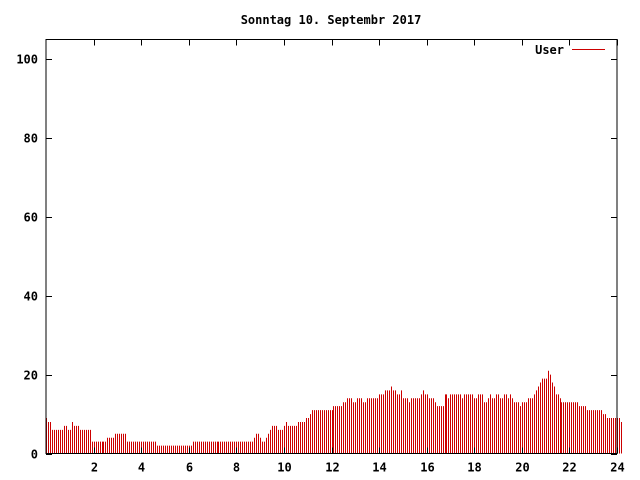 This screenshot has height=480, width=640. I want to click on y-tick-label: 40, so click(31, 297).